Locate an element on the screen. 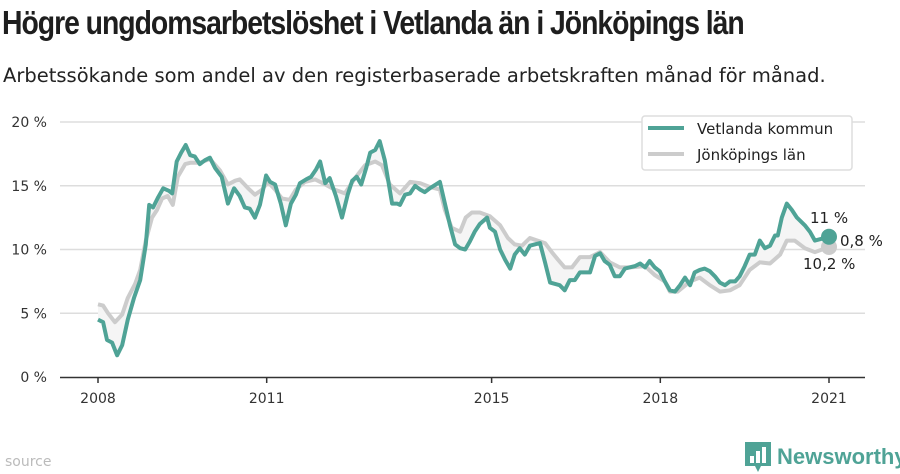 The width and height of the screenshot is (900, 474). legend-label-vetlanda: Vetlanda kommun is located at coordinates (765, 129).